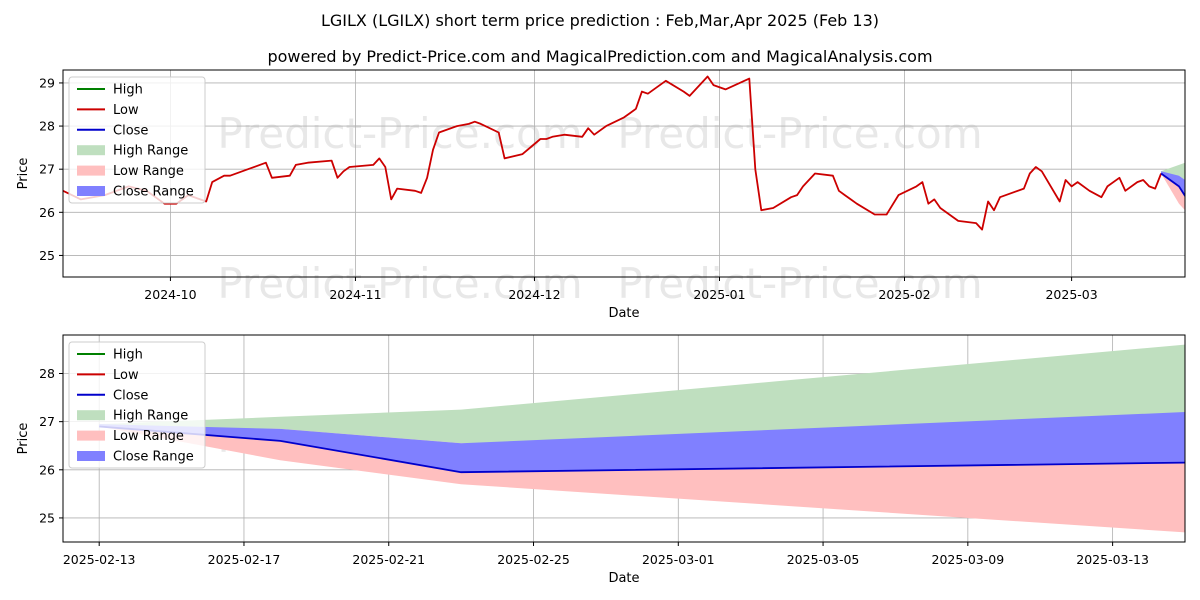 The image size is (1200, 600). I want to click on x-tick-label: 2025-02, so click(904, 294).